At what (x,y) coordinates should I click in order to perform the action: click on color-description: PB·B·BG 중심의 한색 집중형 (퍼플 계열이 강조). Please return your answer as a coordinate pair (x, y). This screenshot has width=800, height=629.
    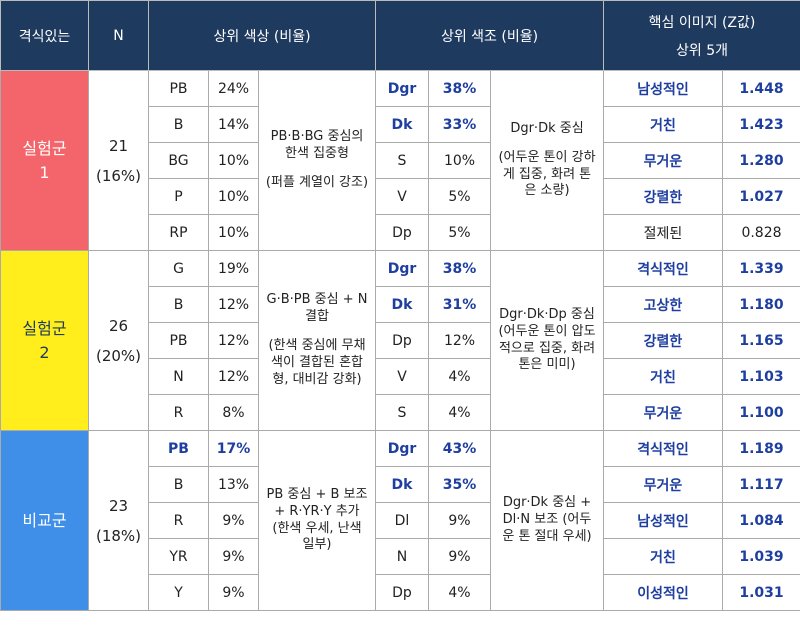
    Looking at the image, I should click on (317, 160).